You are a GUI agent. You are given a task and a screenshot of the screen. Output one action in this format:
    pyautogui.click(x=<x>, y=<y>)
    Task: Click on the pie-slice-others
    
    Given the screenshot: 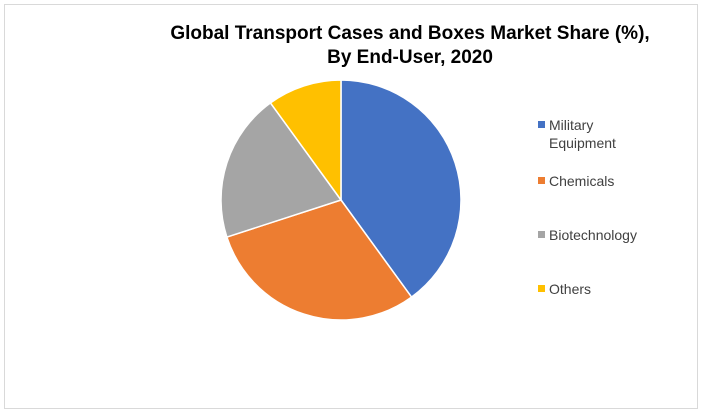 What is the action you would take?
    pyautogui.click(x=305, y=141)
    